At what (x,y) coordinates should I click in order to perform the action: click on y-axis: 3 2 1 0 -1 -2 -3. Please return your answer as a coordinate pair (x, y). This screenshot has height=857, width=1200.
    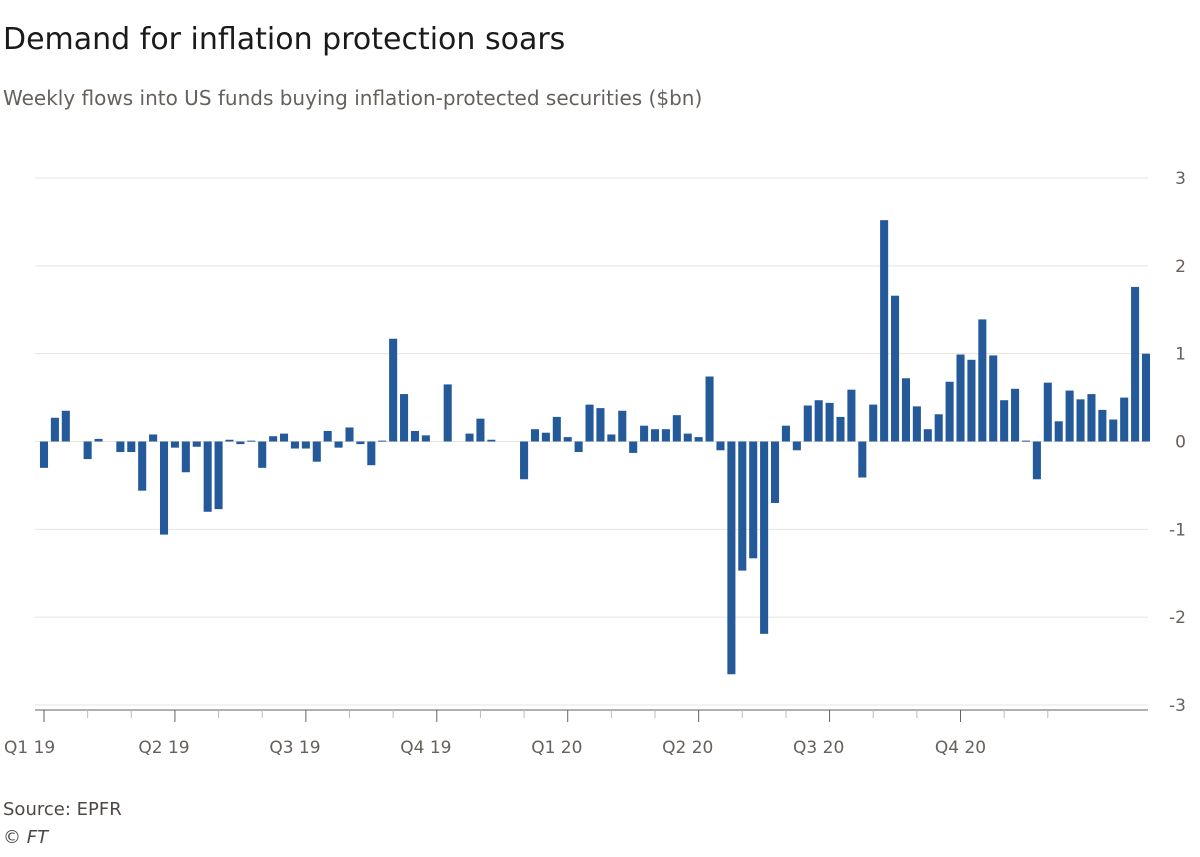
    Looking at the image, I should click on (1177, 442).